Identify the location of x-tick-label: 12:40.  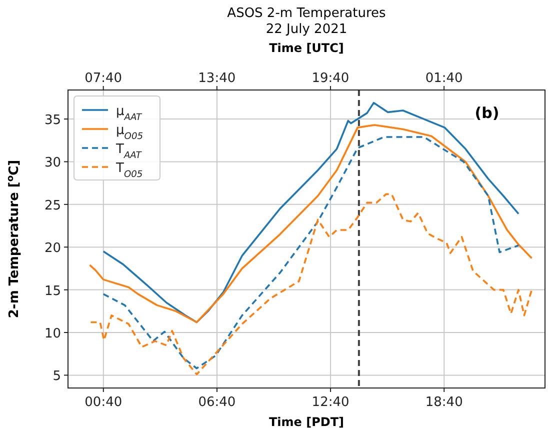
(331, 402).